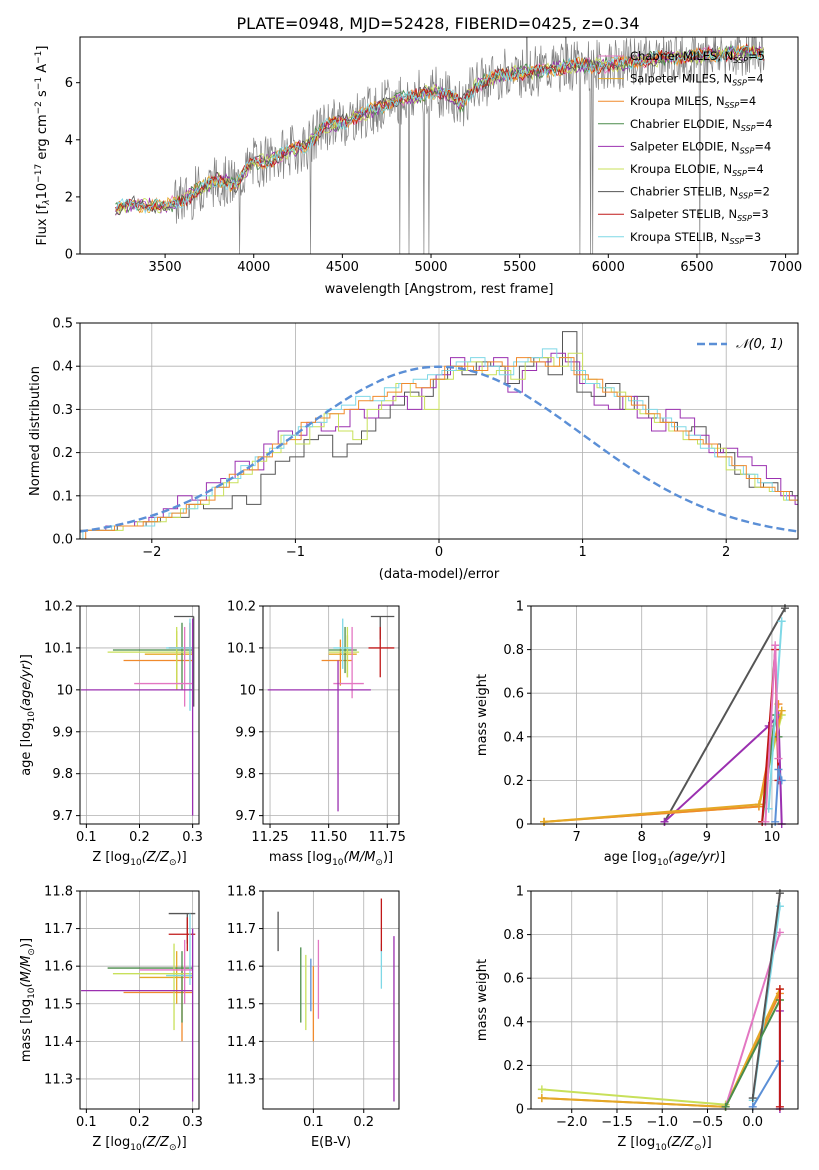 The height and width of the screenshot is (1170, 819). Describe the element at coordinates (760, 214) in the screenshot. I see `legend-label-end: =3` at that location.